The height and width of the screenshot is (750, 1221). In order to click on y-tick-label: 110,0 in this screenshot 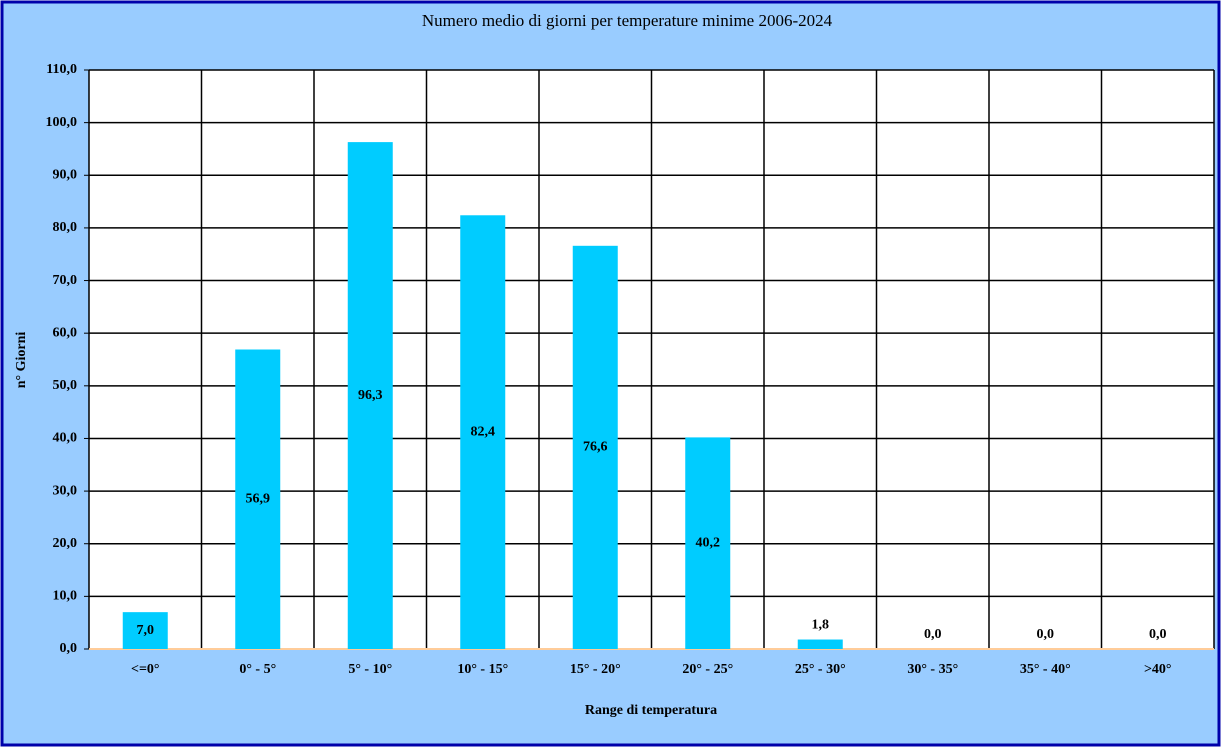, I will do `click(61, 69)`.